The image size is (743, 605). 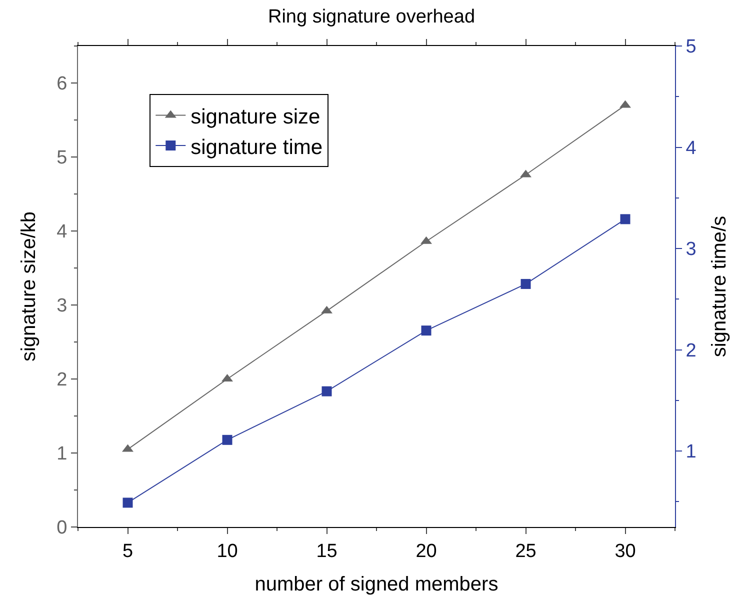 I want to click on y2-axis-title: signature time/s, so click(x=719, y=287).